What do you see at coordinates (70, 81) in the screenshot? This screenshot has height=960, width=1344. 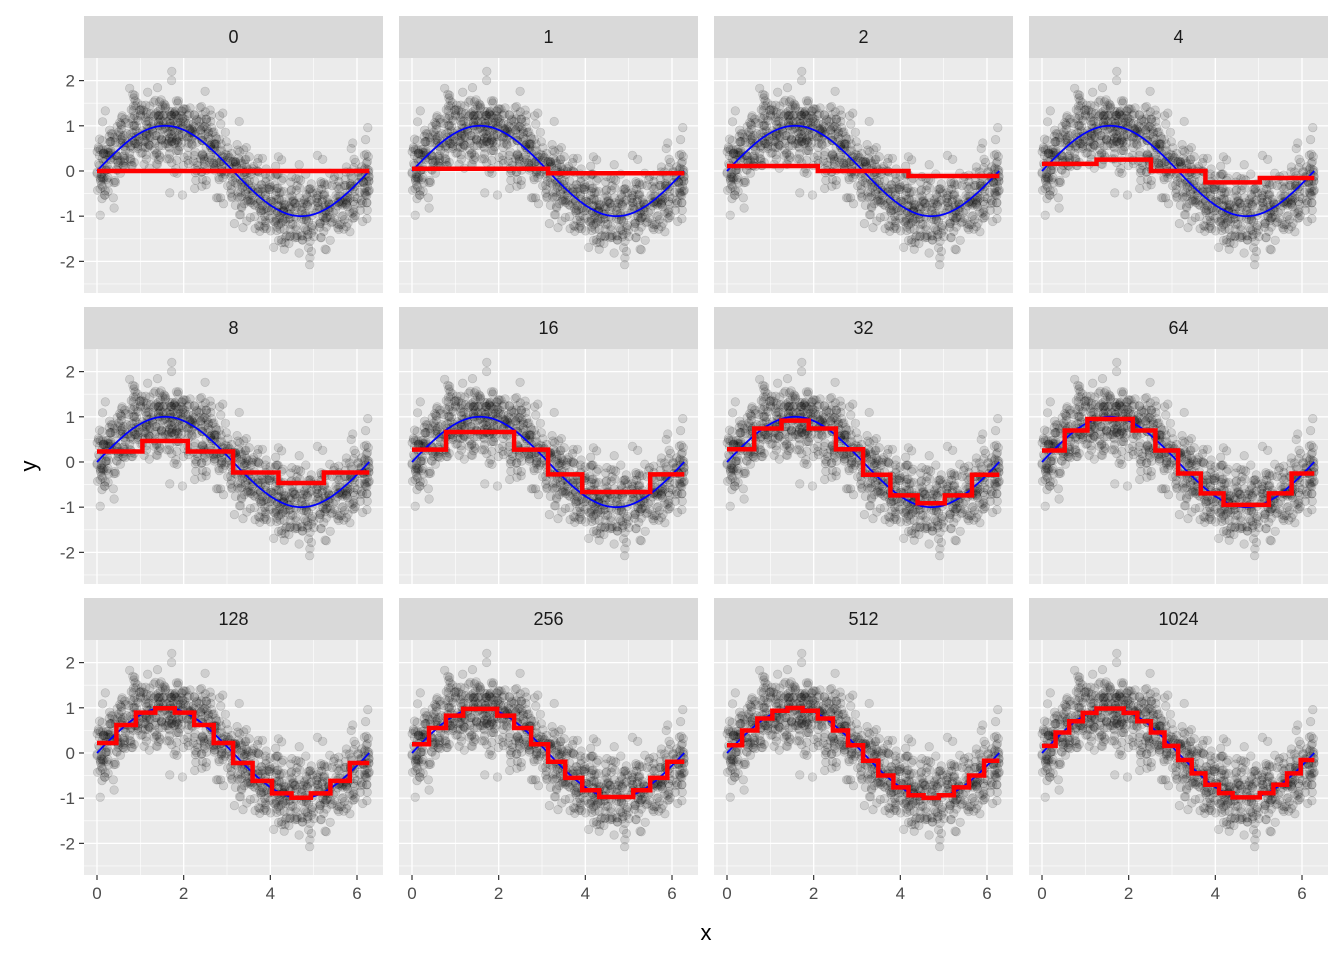 I see `y-tick-label: 2` at bounding box center [70, 81].